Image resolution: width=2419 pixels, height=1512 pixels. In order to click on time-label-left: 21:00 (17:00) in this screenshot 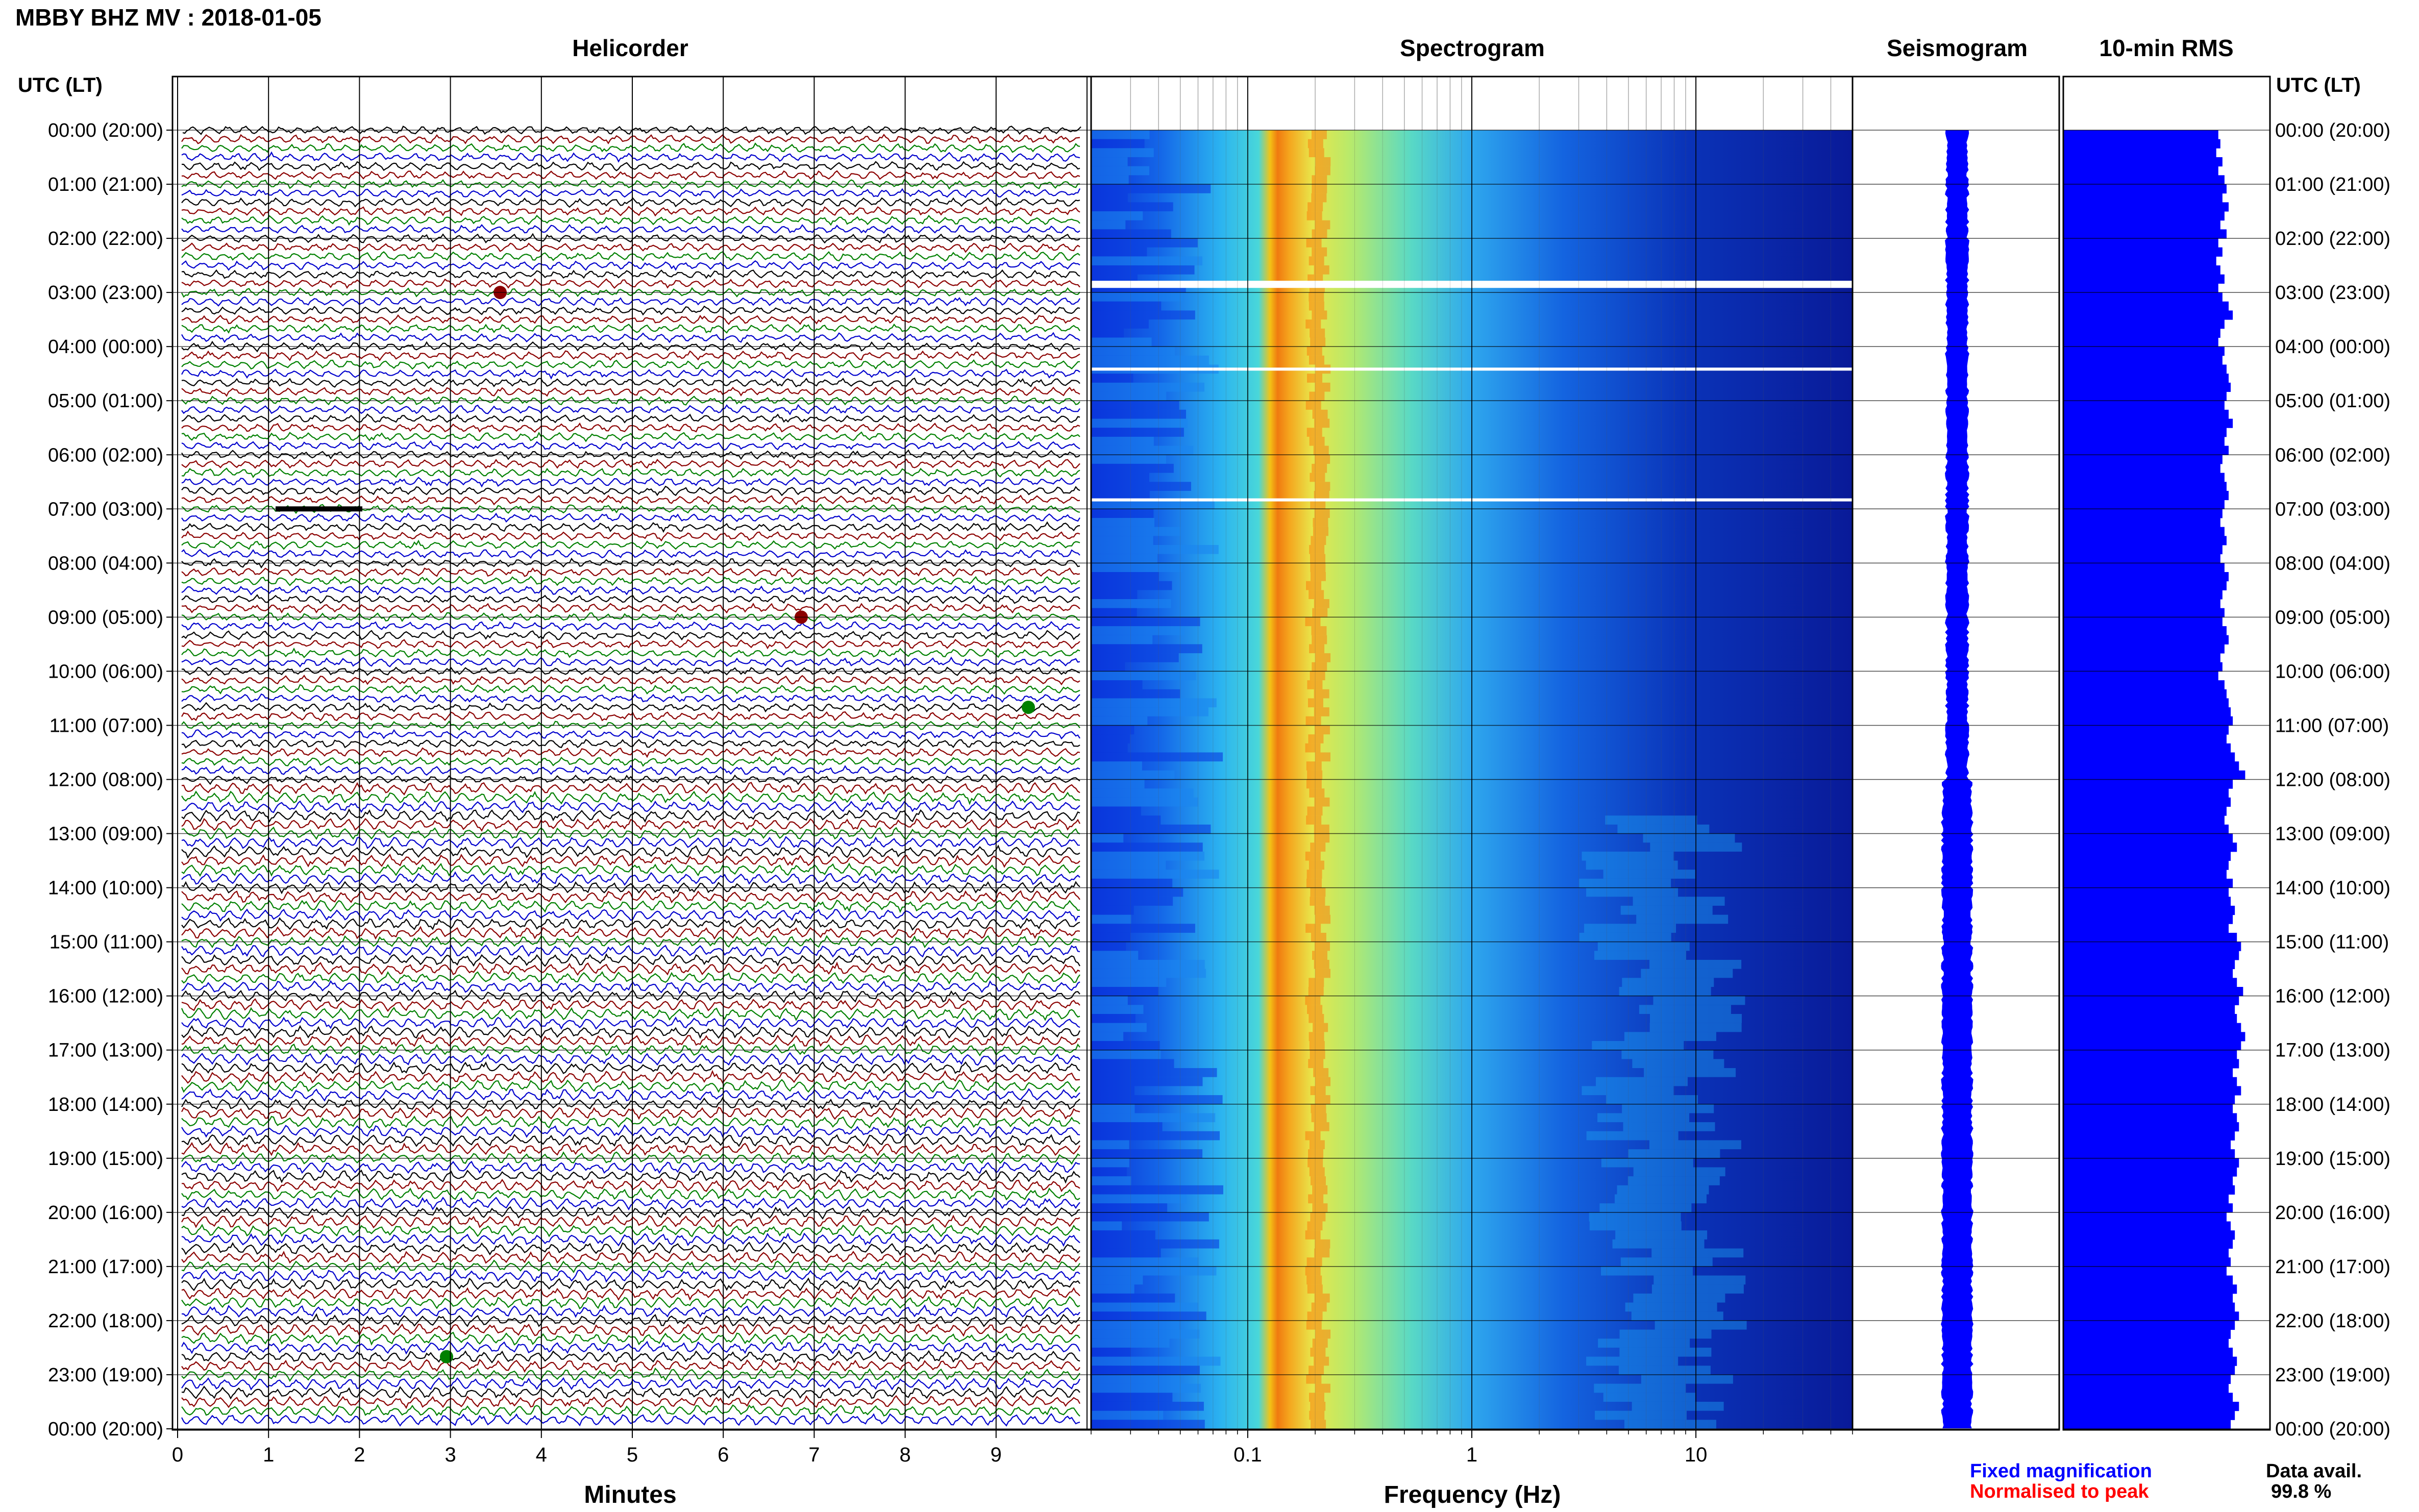, I will do `click(105, 1267)`.